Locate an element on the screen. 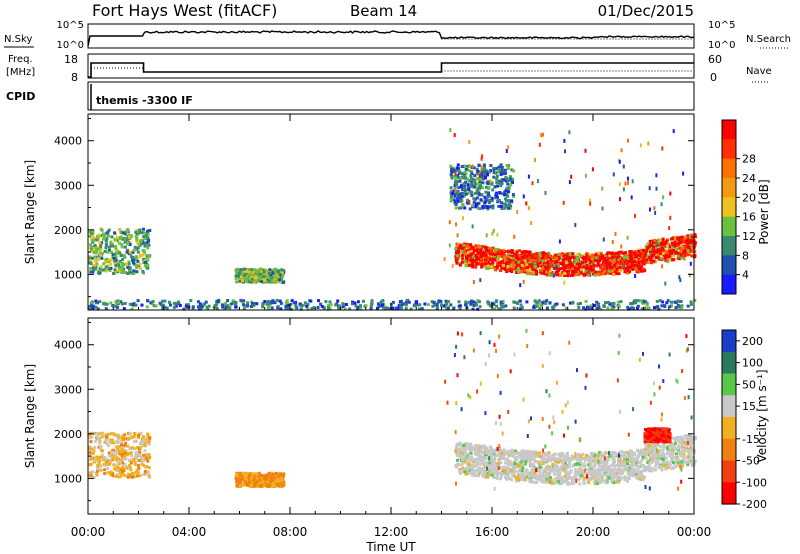 The height and width of the screenshot is (554, 800). colorbar-tick-label: 12 is located at coordinates (749, 236).